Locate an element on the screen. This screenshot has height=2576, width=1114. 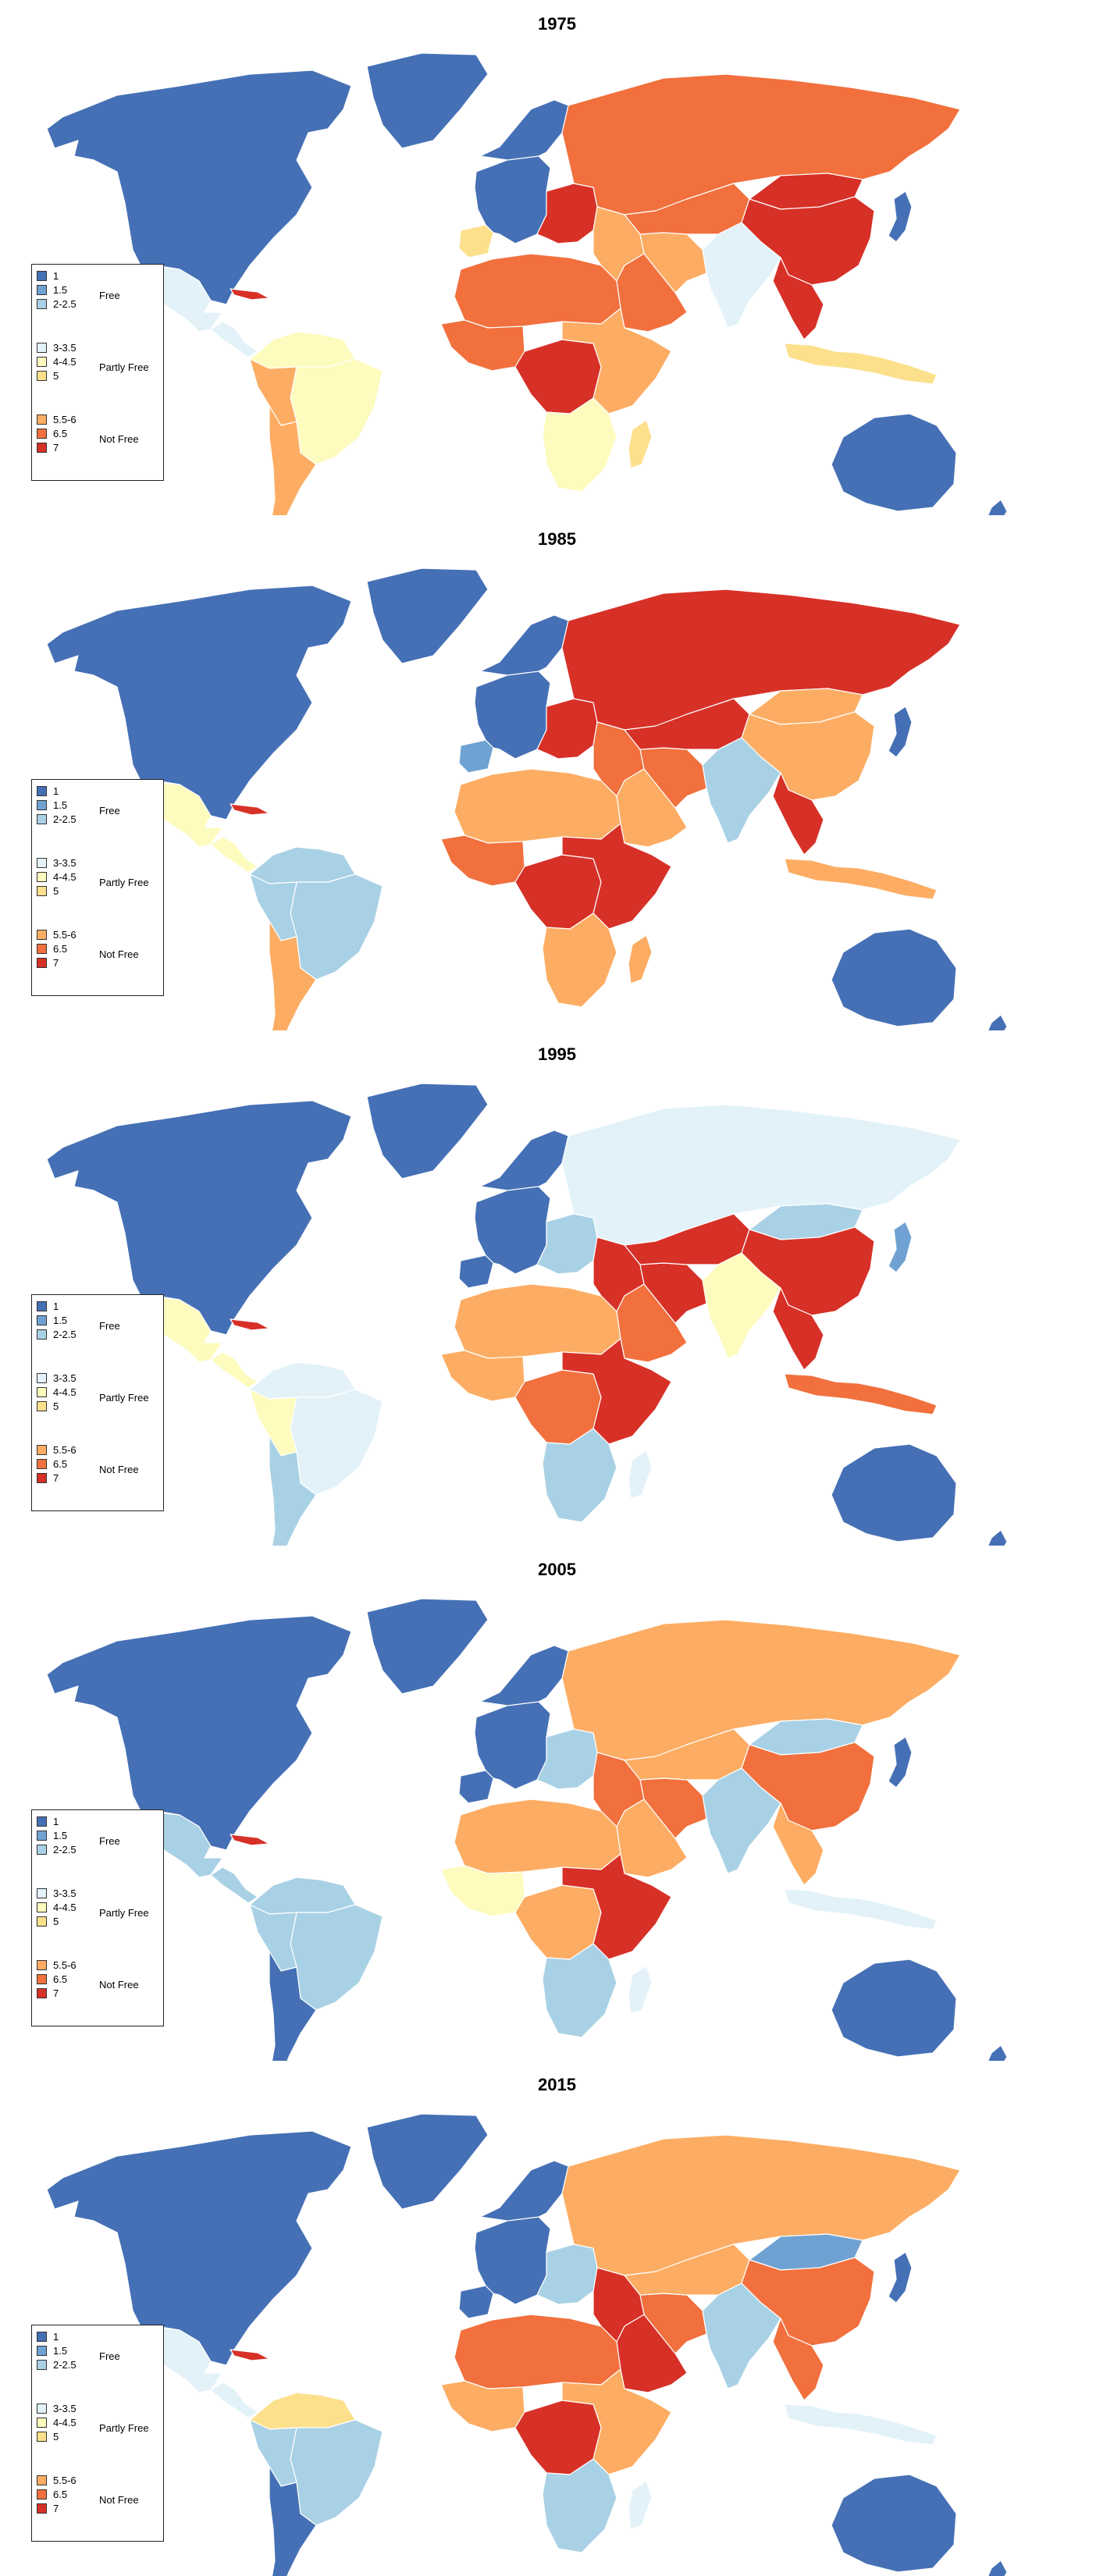
region-southeast-asia is located at coordinates (798, 814).